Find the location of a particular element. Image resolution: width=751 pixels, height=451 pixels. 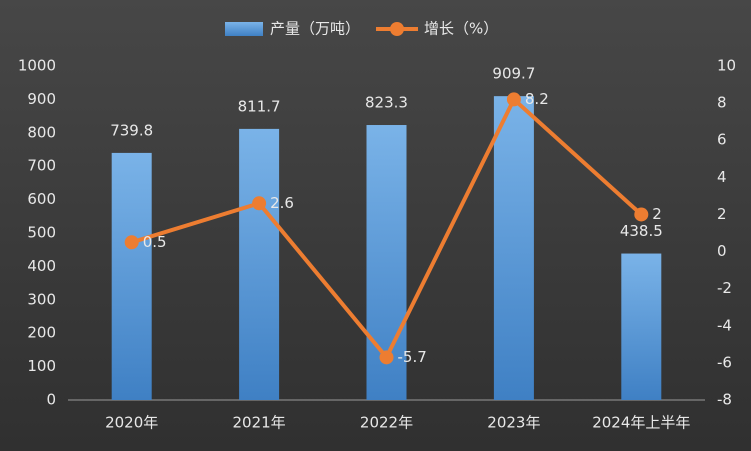

y-tick-label: 300 is located at coordinates (41, 299).